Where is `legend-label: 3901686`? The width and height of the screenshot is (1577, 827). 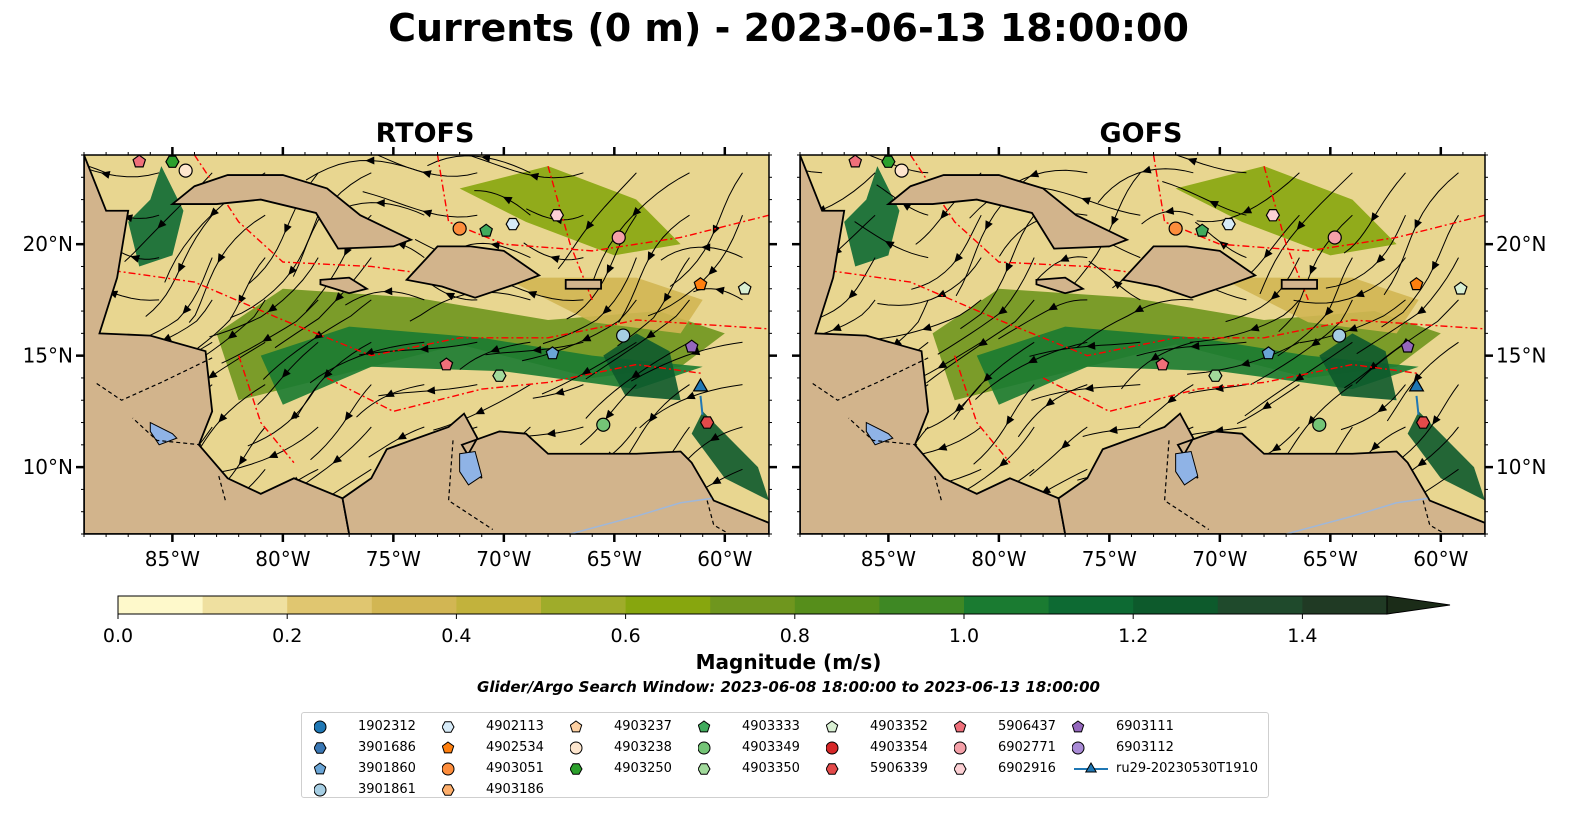
legend-label: 3901686 is located at coordinates (387, 747).